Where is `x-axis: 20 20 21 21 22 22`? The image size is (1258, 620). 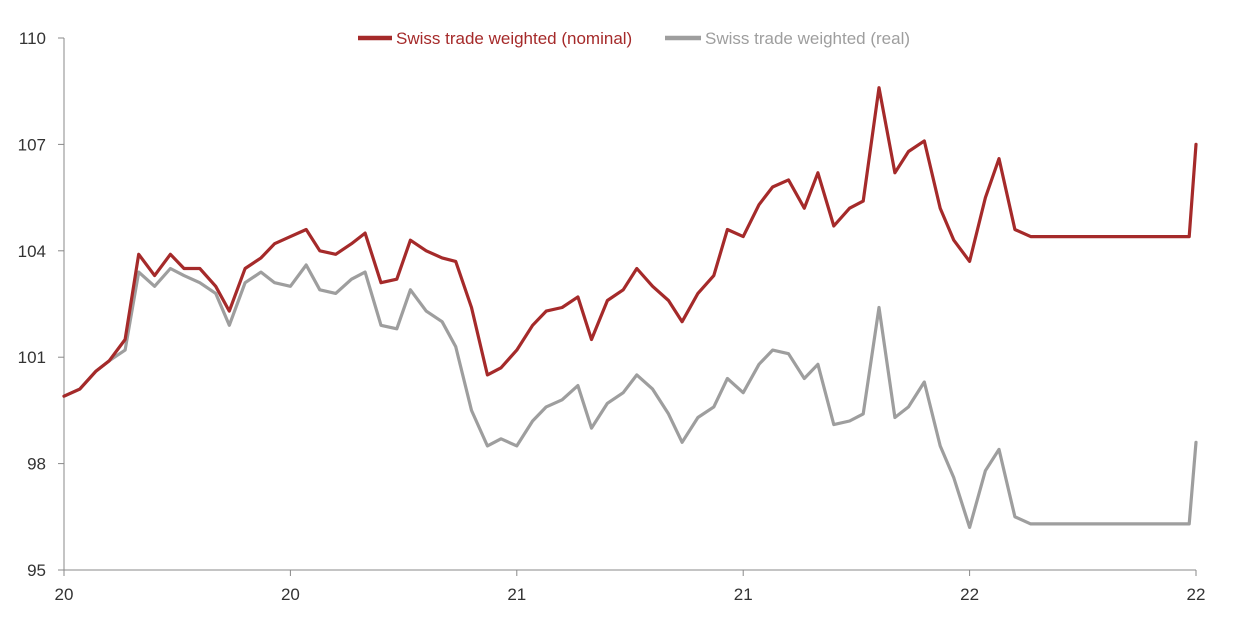 x-axis: 20 20 21 21 22 22 is located at coordinates (630, 586).